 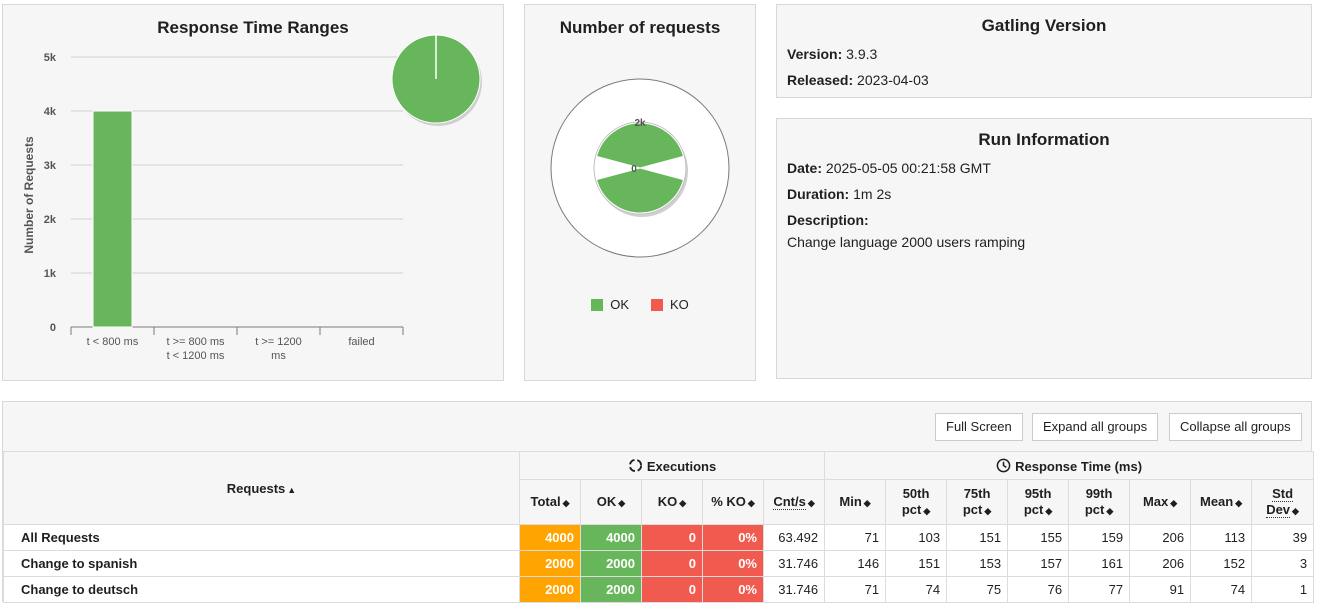 I want to click on polar-tick-label: 0, so click(x=634, y=169).